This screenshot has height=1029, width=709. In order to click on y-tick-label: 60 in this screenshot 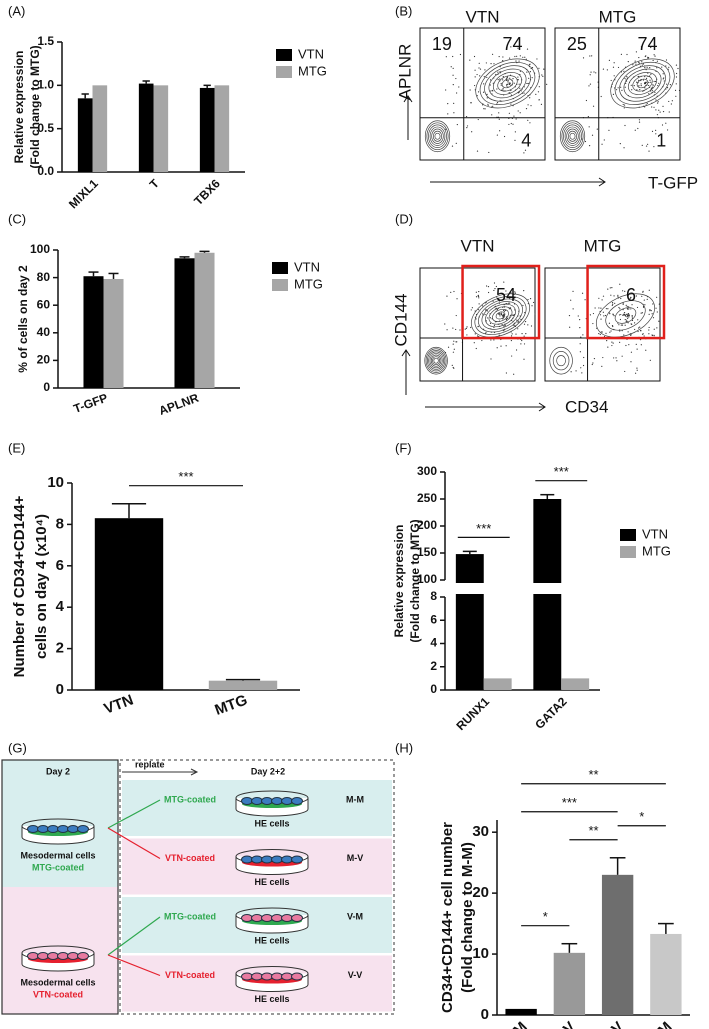, I will do `click(44, 304)`.